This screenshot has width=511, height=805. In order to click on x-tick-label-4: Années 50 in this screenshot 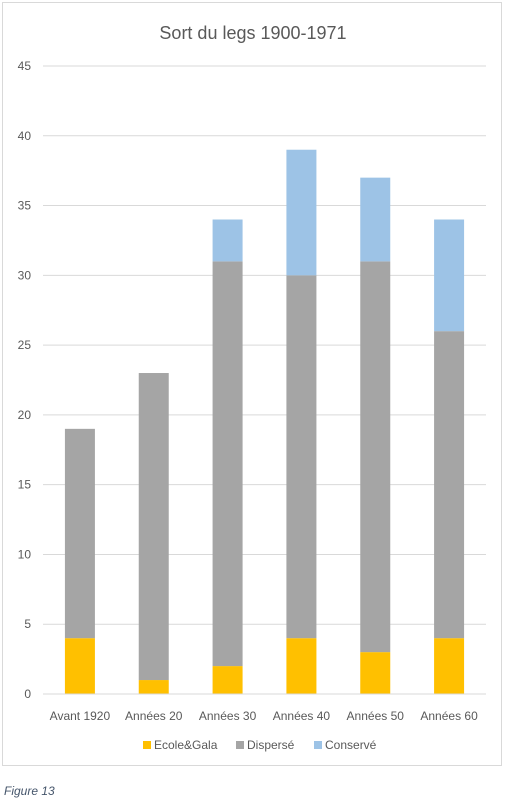, I will do `click(376, 716)`.